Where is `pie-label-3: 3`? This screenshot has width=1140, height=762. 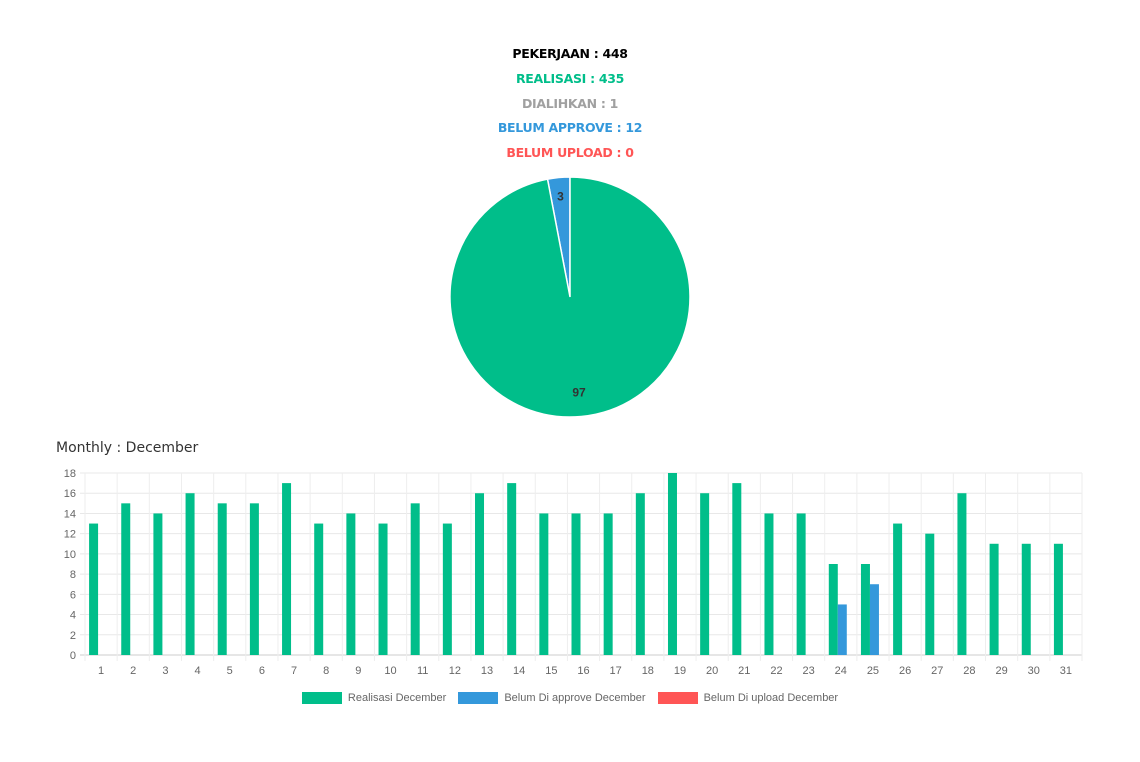 pie-label-3: 3 is located at coordinates (560, 197).